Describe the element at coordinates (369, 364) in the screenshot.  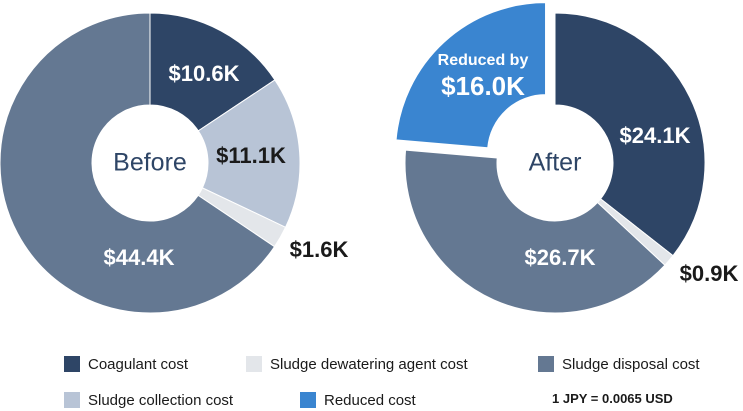
I see `legend-label: Sludge dewatering agent cost` at that location.